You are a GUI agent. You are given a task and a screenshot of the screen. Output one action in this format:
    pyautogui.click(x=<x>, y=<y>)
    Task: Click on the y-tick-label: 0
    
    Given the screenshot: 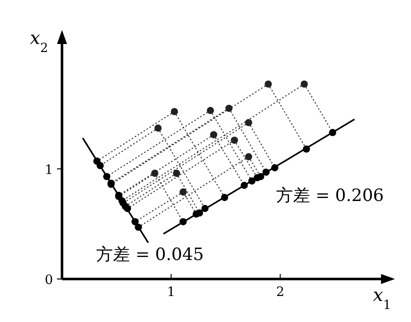 What is the action you would take?
    pyautogui.click(x=48, y=280)
    